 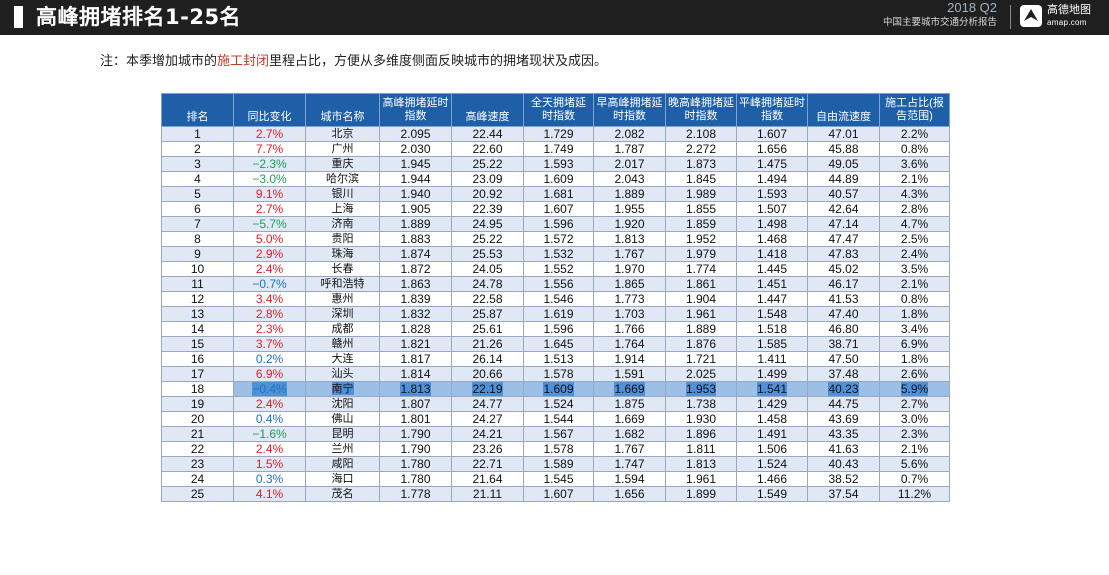 I want to click on peak-speed-value: 24.21, so click(x=487, y=434).